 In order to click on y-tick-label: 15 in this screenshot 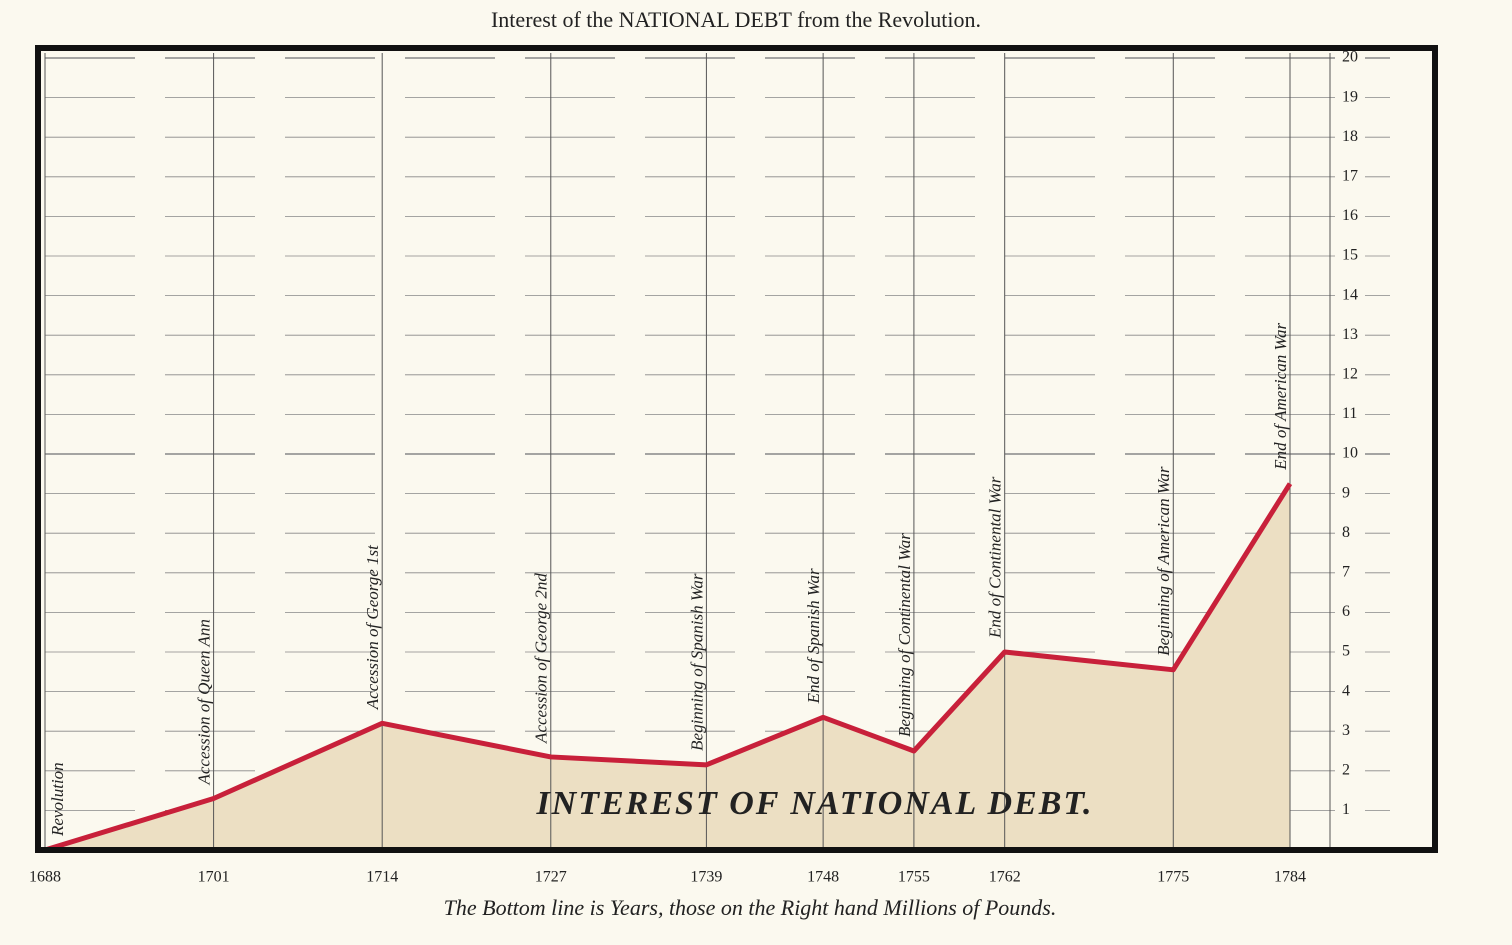, I will do `click(1350, 255)`.